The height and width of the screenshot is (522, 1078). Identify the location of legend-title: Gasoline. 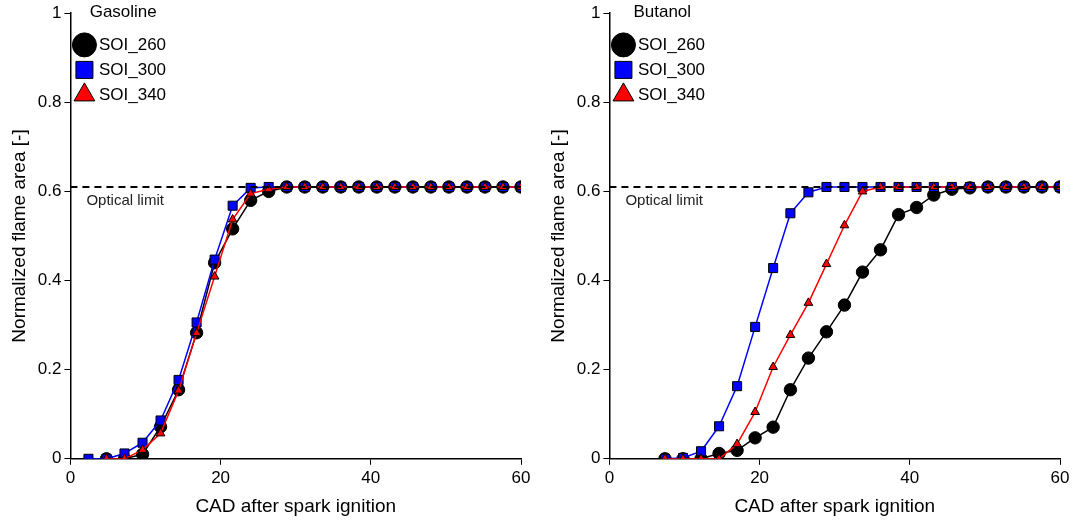
(123, 12).